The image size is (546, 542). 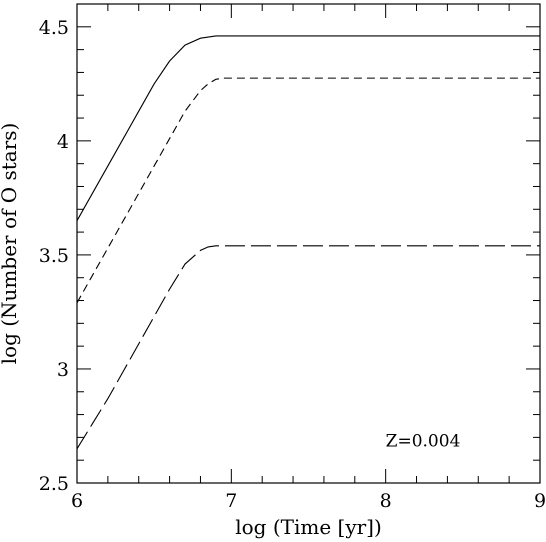 I want to click on y-tick-label: 3.5, so click(x=54, y=256).